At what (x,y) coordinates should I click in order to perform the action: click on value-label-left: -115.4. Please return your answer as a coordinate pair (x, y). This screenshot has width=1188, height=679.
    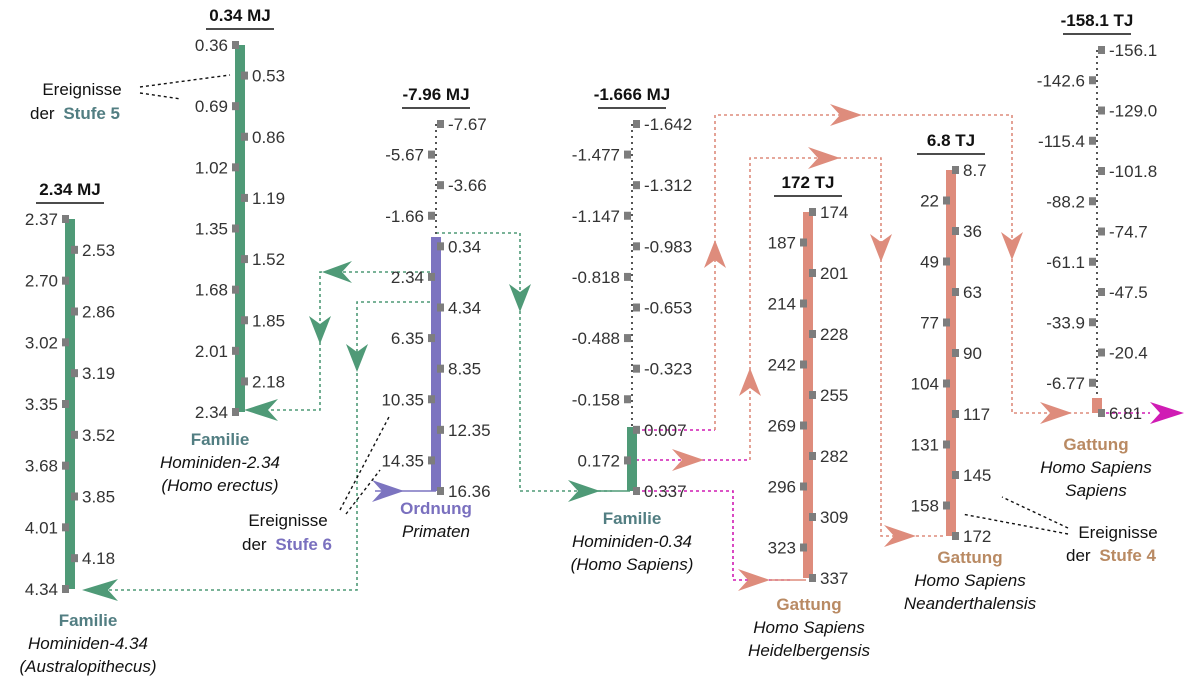
    Looking at the image, I should click on (1061, 141).